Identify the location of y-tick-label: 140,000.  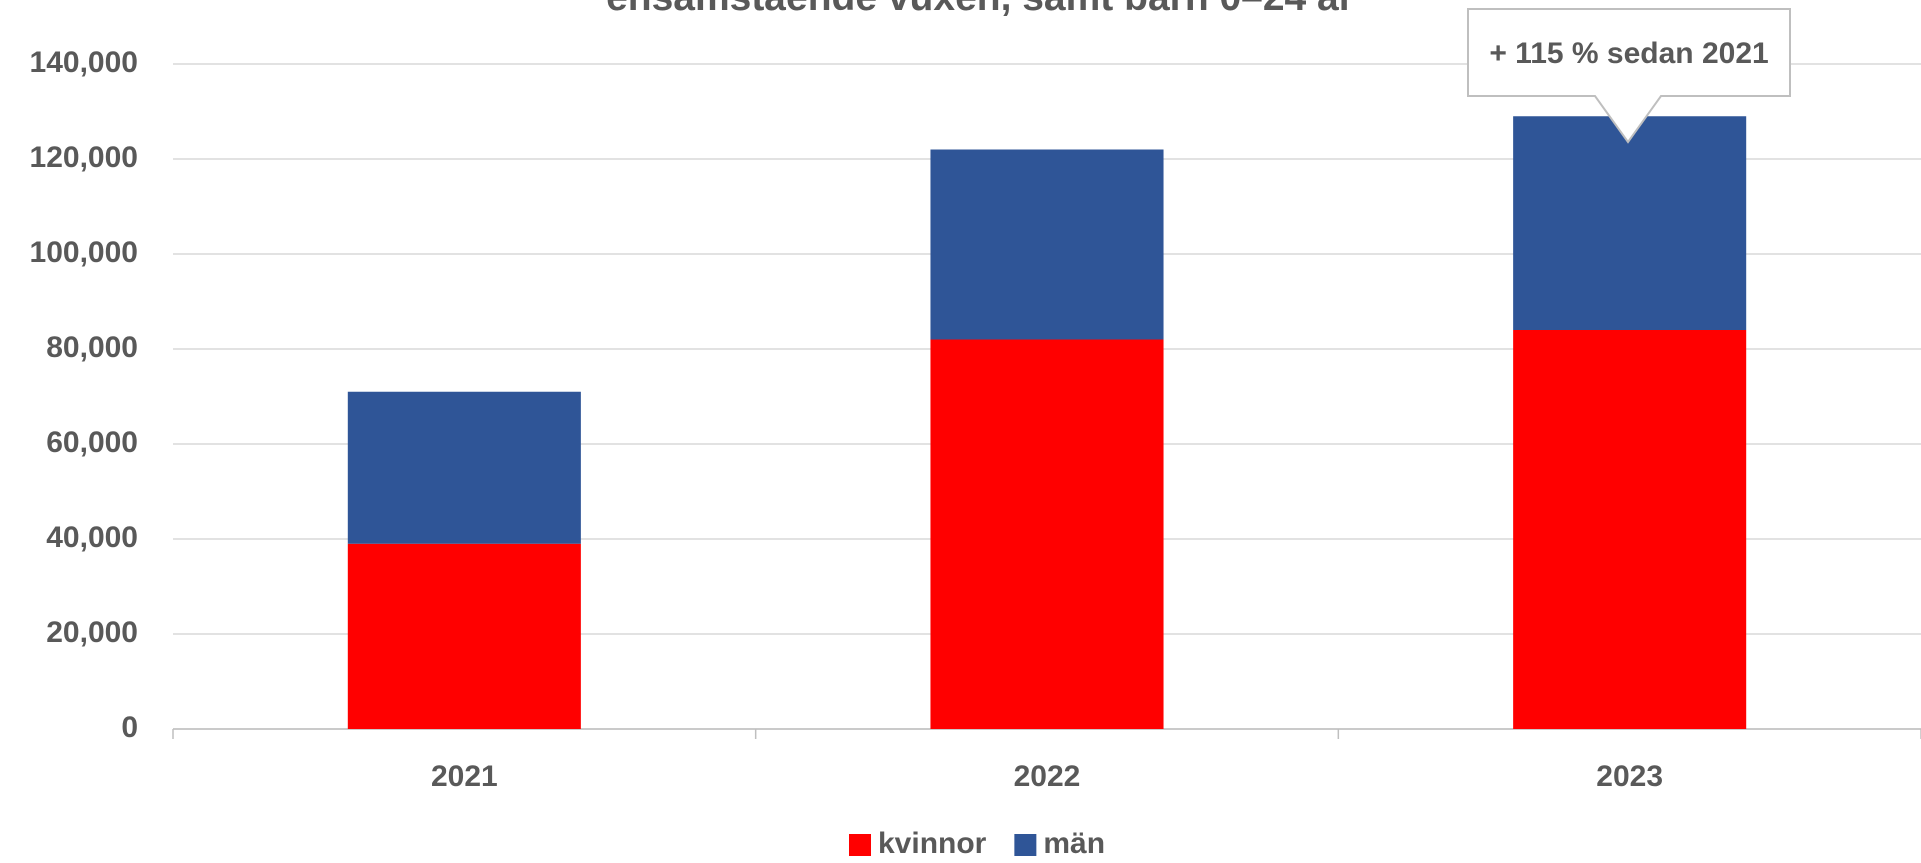
(84, 62).